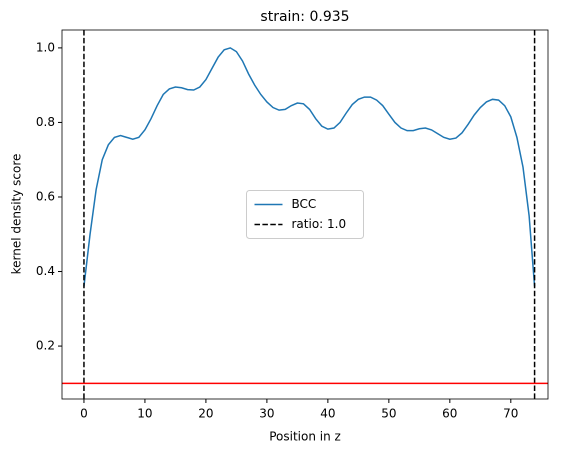  What do you see at coordinates (45, 196) in the screenshot?
I see `y-tick-label: 0.6` at bounding box center [45, 196].